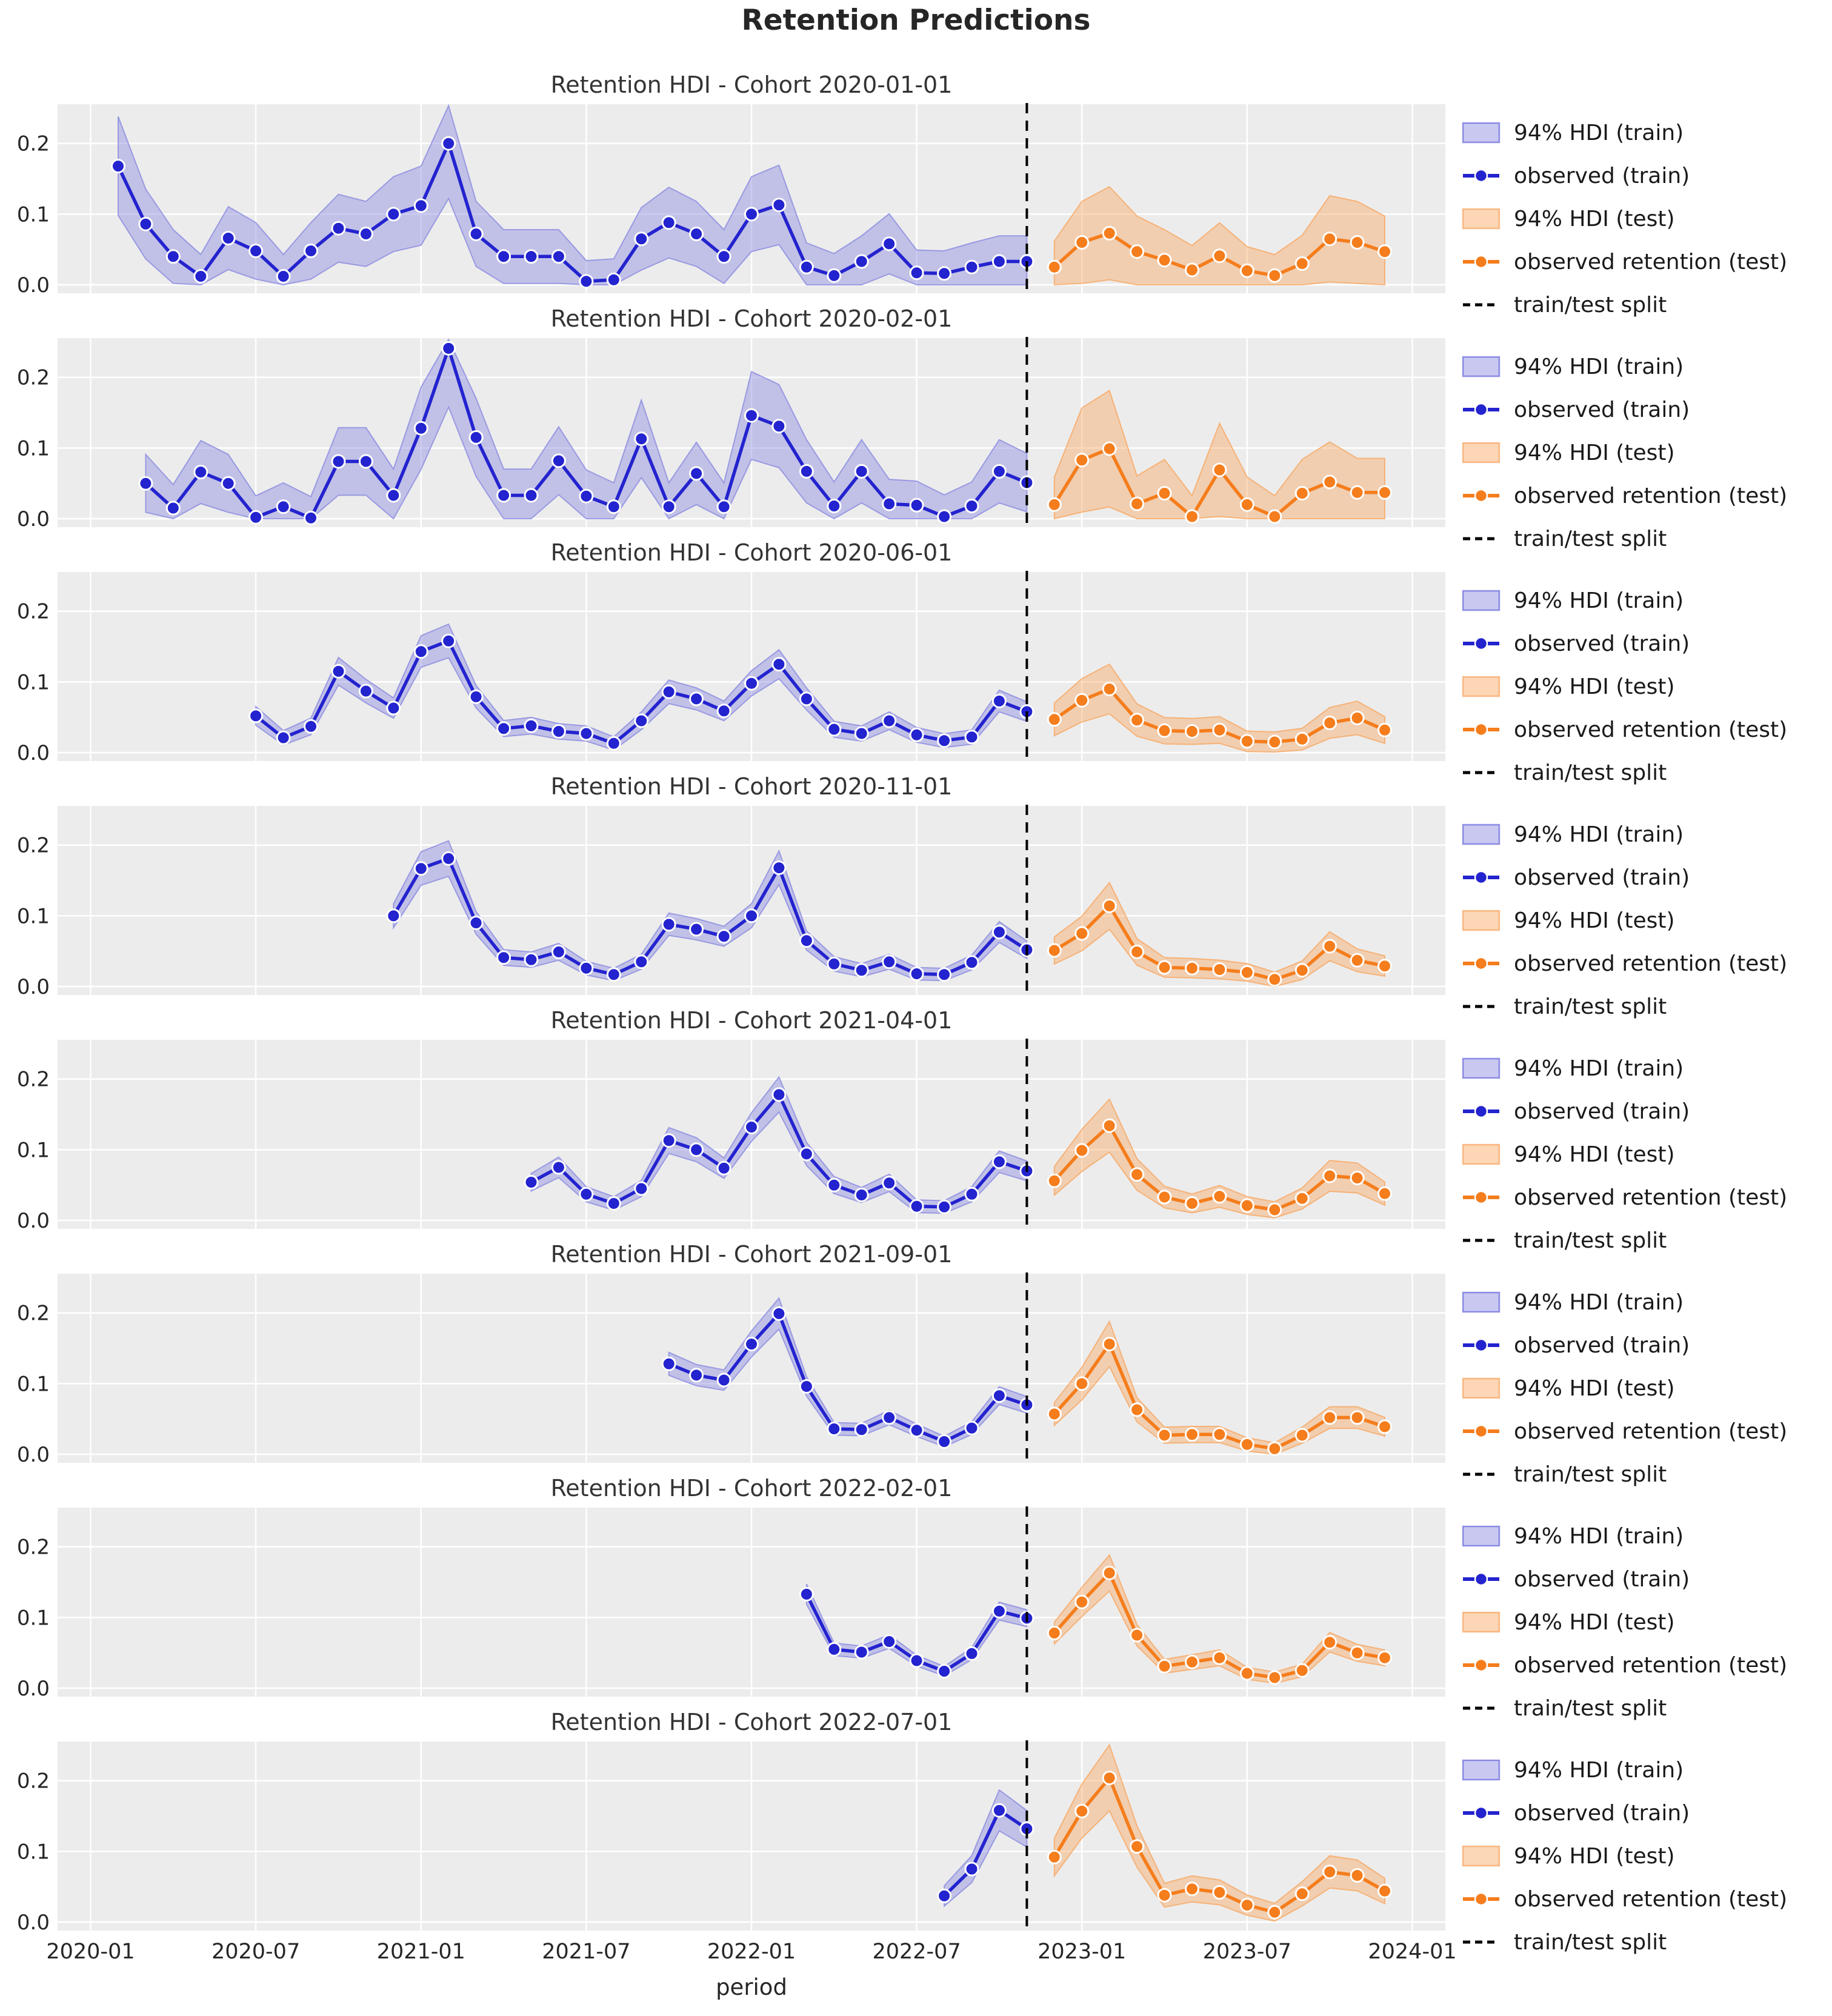 The width and height of the screenshot is (1832, 2016). I want to click on panel-title: Retention HDI - Cohort 2022-02-01, so click(751, 1488).